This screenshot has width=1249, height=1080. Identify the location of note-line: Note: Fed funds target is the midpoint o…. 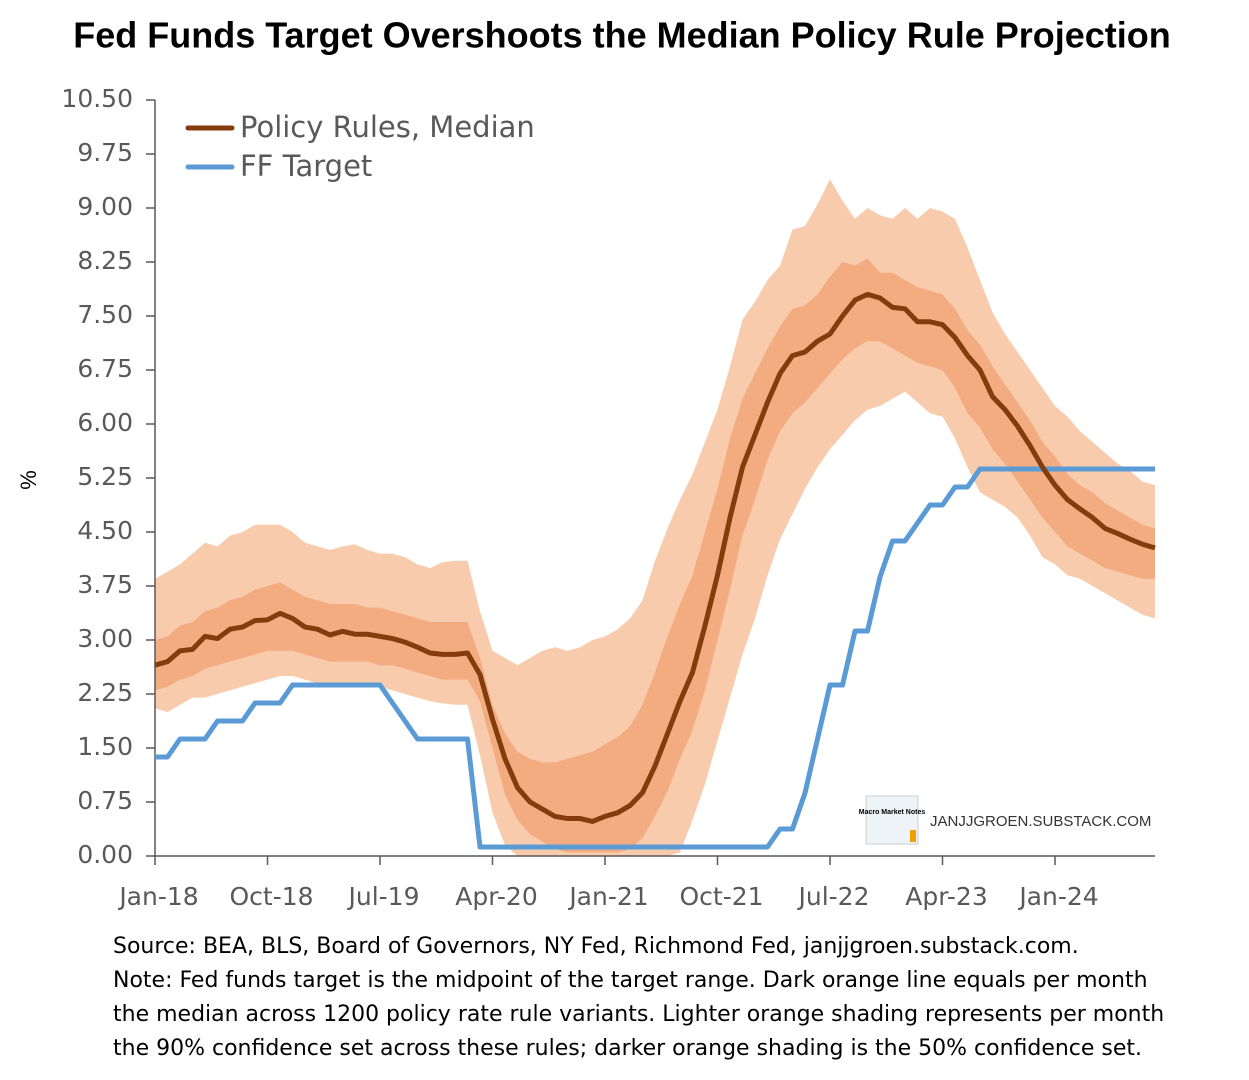
(630, 980).